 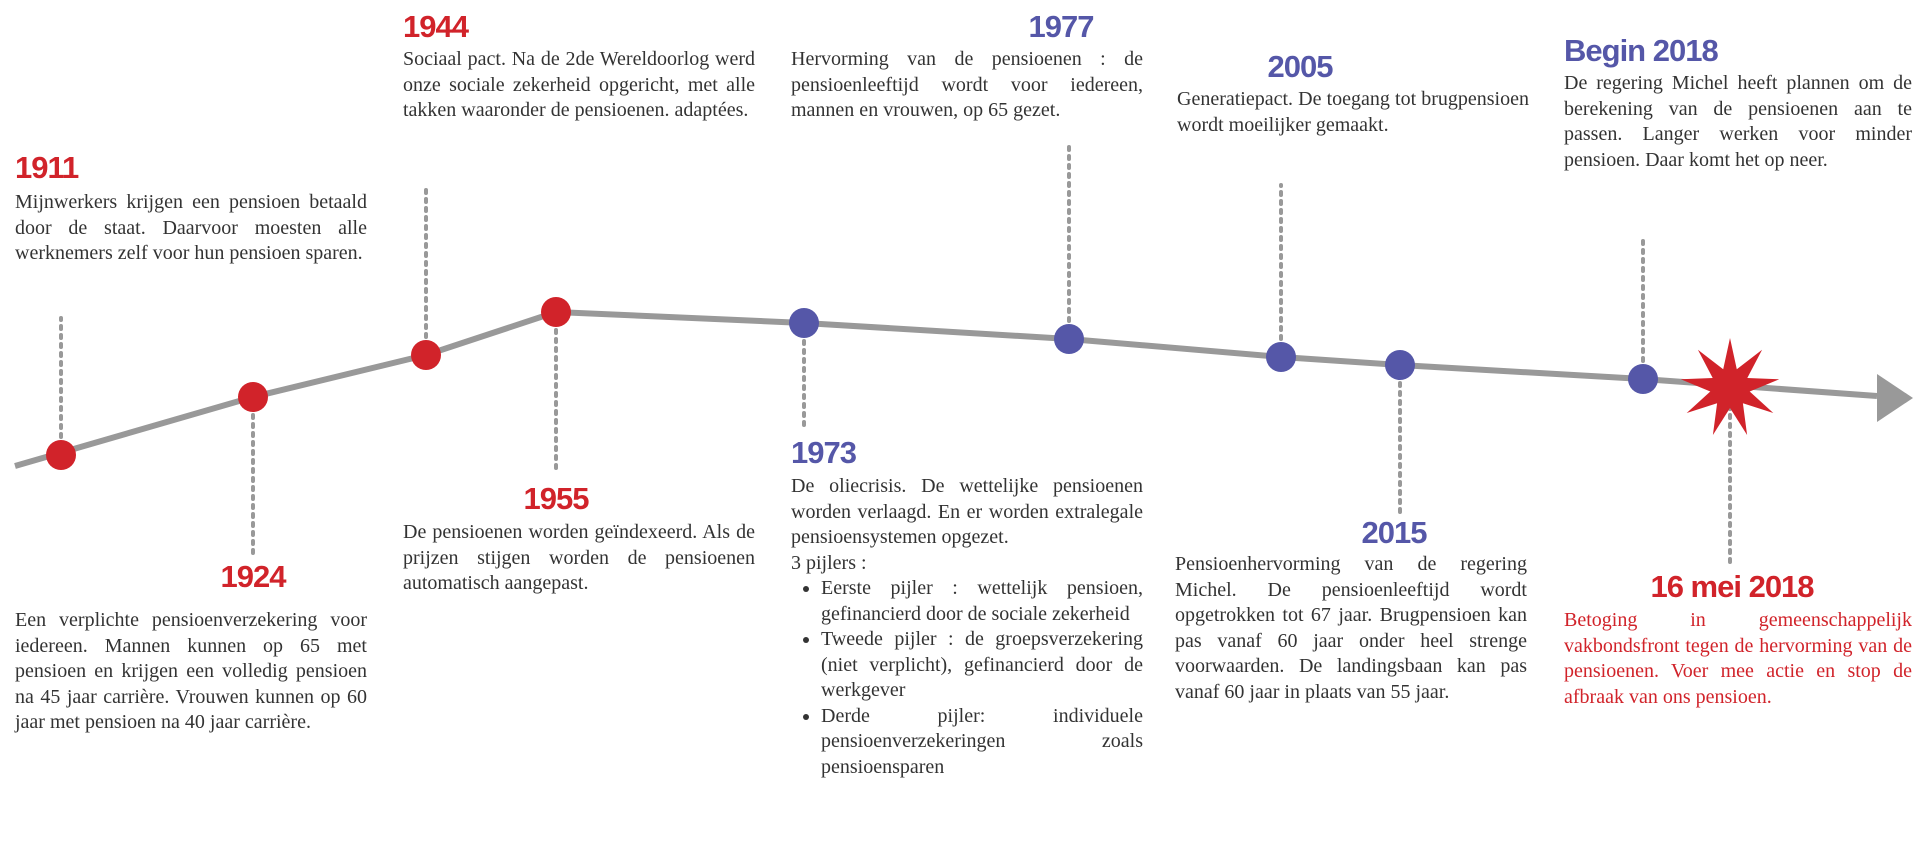 I want to click on blue-dots, so click(x=1223, y=351).